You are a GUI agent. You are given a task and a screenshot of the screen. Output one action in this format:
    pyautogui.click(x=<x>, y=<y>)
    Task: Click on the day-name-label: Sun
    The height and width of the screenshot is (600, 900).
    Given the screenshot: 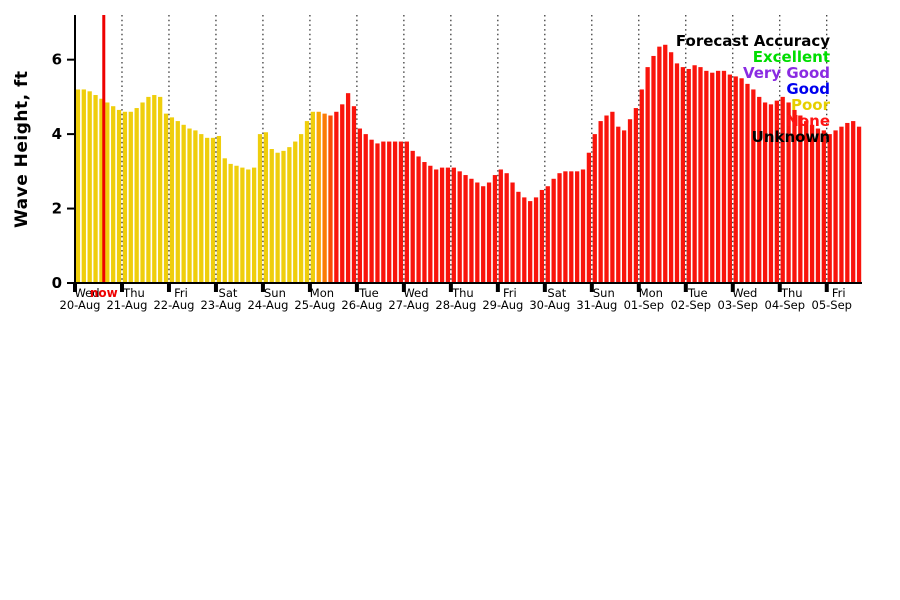 What is the action you would take?
    pyautogui.click(x=604, y=293)
    